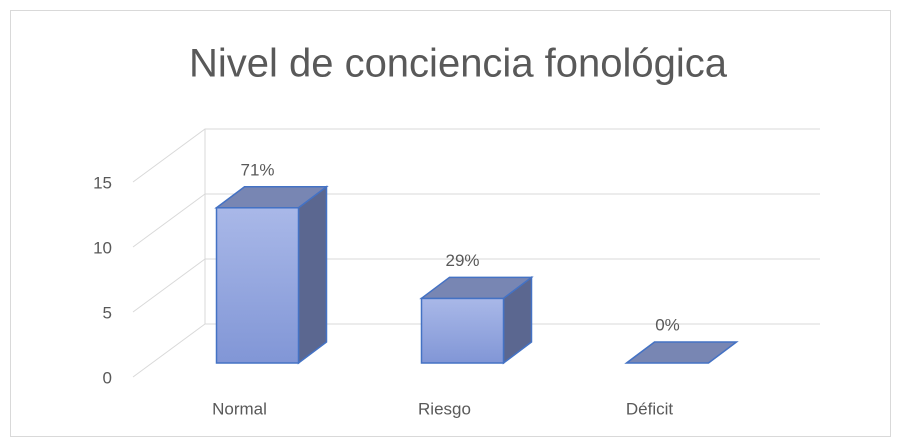  I want to click on data-label: 71%, so click(257, 169).